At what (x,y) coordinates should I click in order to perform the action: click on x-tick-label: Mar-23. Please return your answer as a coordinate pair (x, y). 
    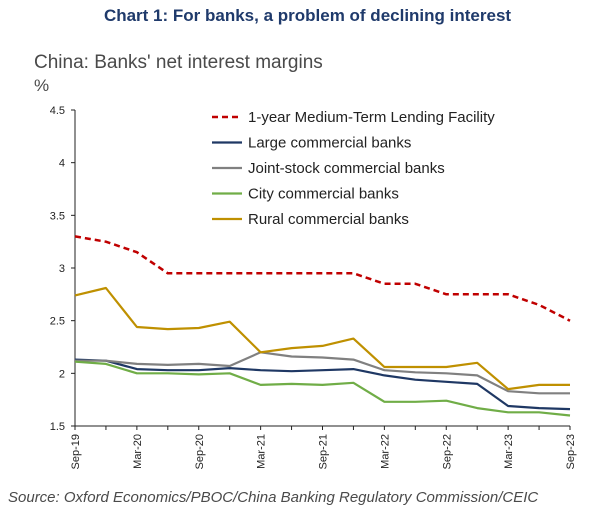
    Looking at the image, I should click on (509, 451).